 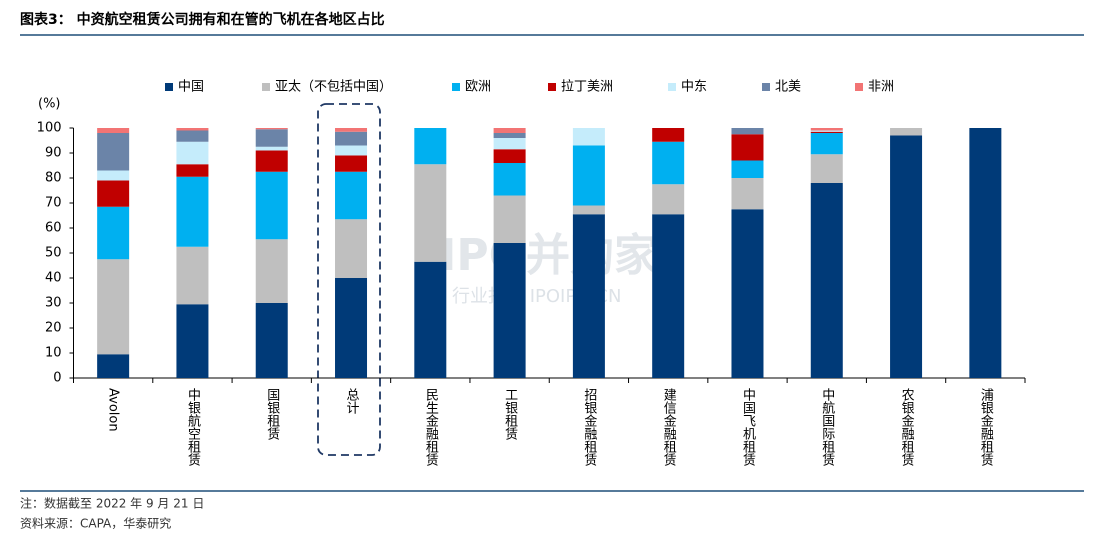 I want to click on source: 资料来源：CAPA，华泰研究, so click(x=95, y=523).